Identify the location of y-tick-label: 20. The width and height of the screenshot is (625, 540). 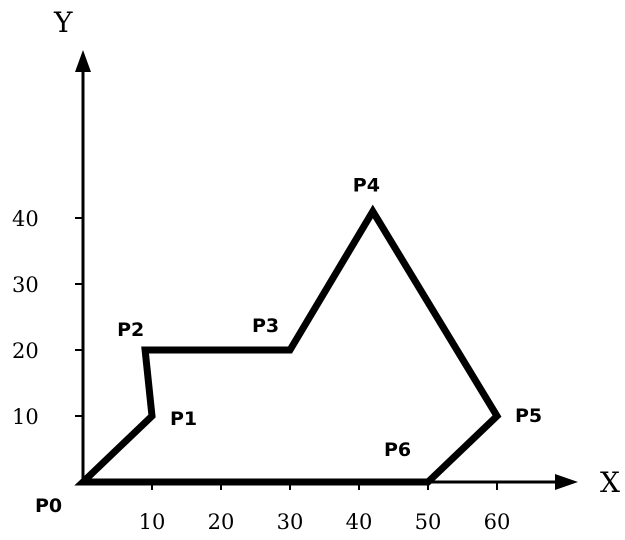
(25, 351).